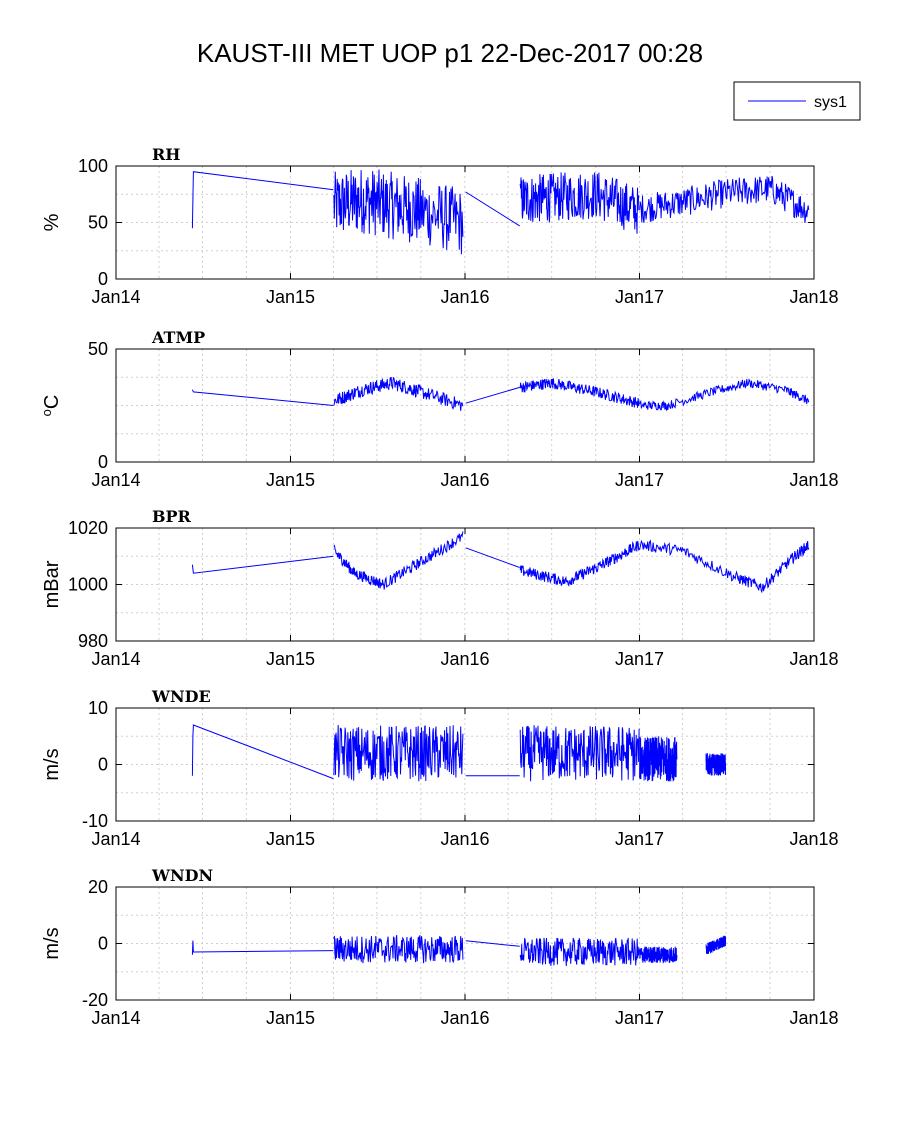 Image resolution: width=900 pixels, height=1125 pixels. What do you see at coordinates (93, 166) in the screenshot?
I see `y-tick-label: 100` at bounding box center [93, 166].